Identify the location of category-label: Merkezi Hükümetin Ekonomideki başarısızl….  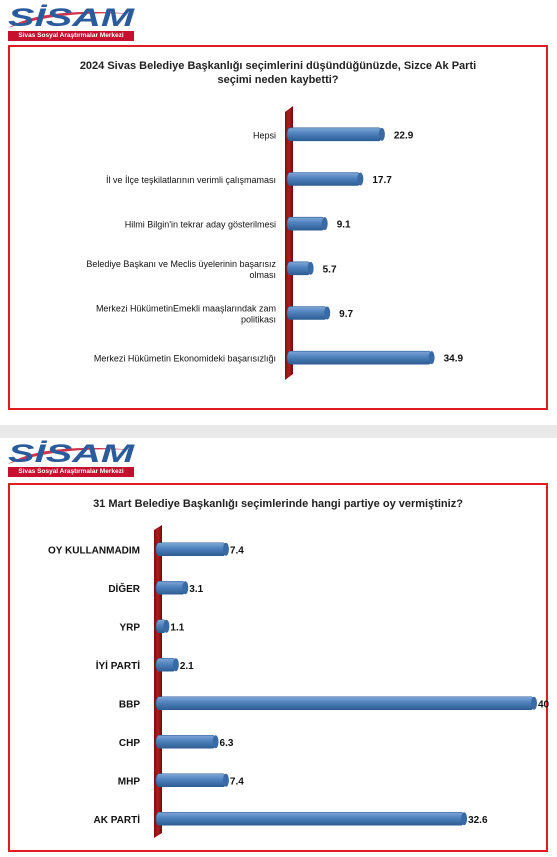
(185, 359).